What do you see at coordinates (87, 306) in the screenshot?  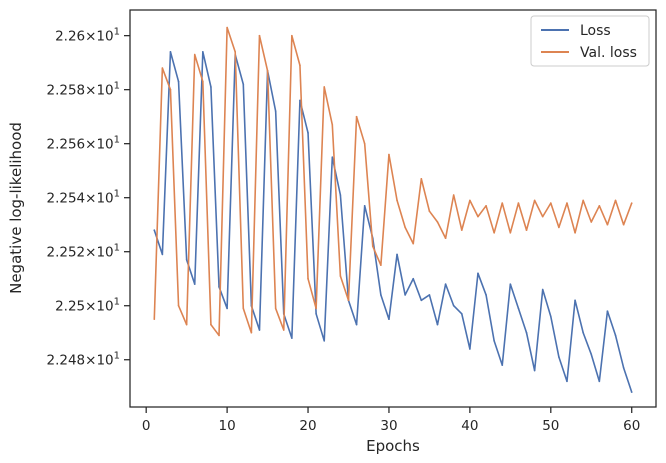 I see `y-tick-label: 2.25×10¹` at bounding box center [87, 306].